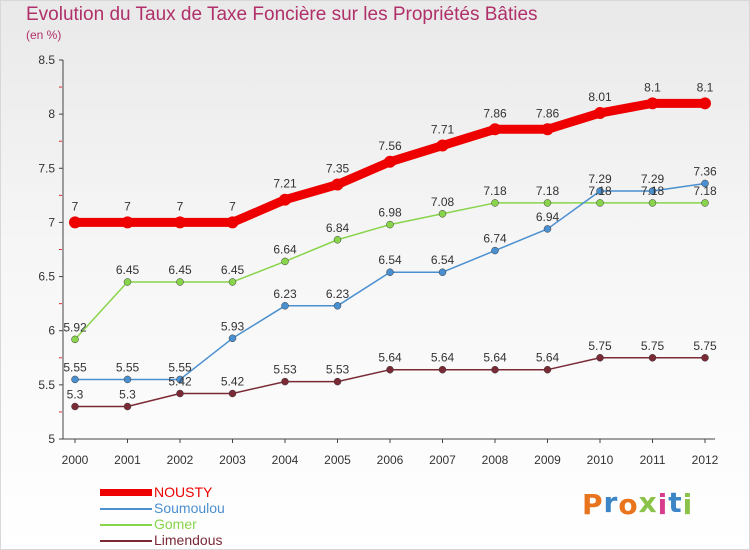 This screenshot has width=750, height=550. I want to click on data-label: 6.84, so click(338, 228).